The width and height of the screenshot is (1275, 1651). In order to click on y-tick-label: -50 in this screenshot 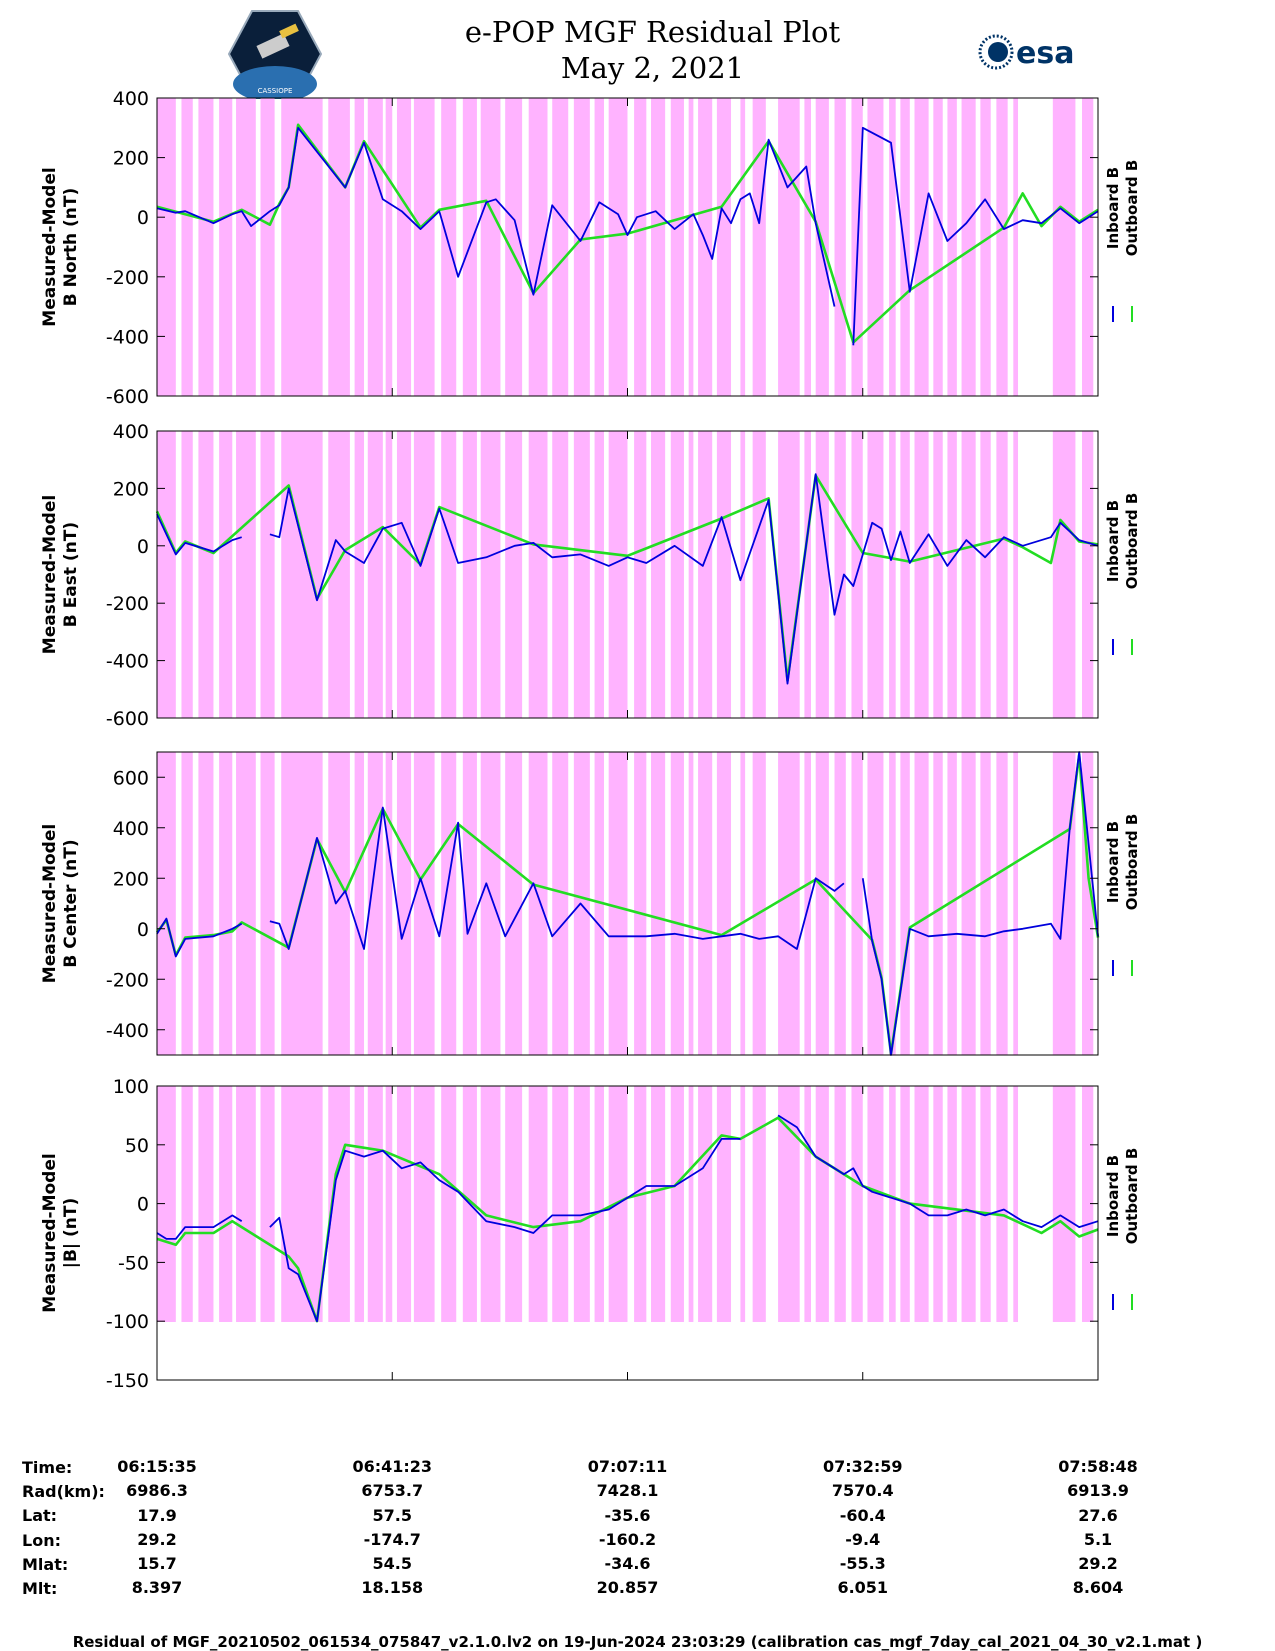, I will do `click(133, 1263)`.